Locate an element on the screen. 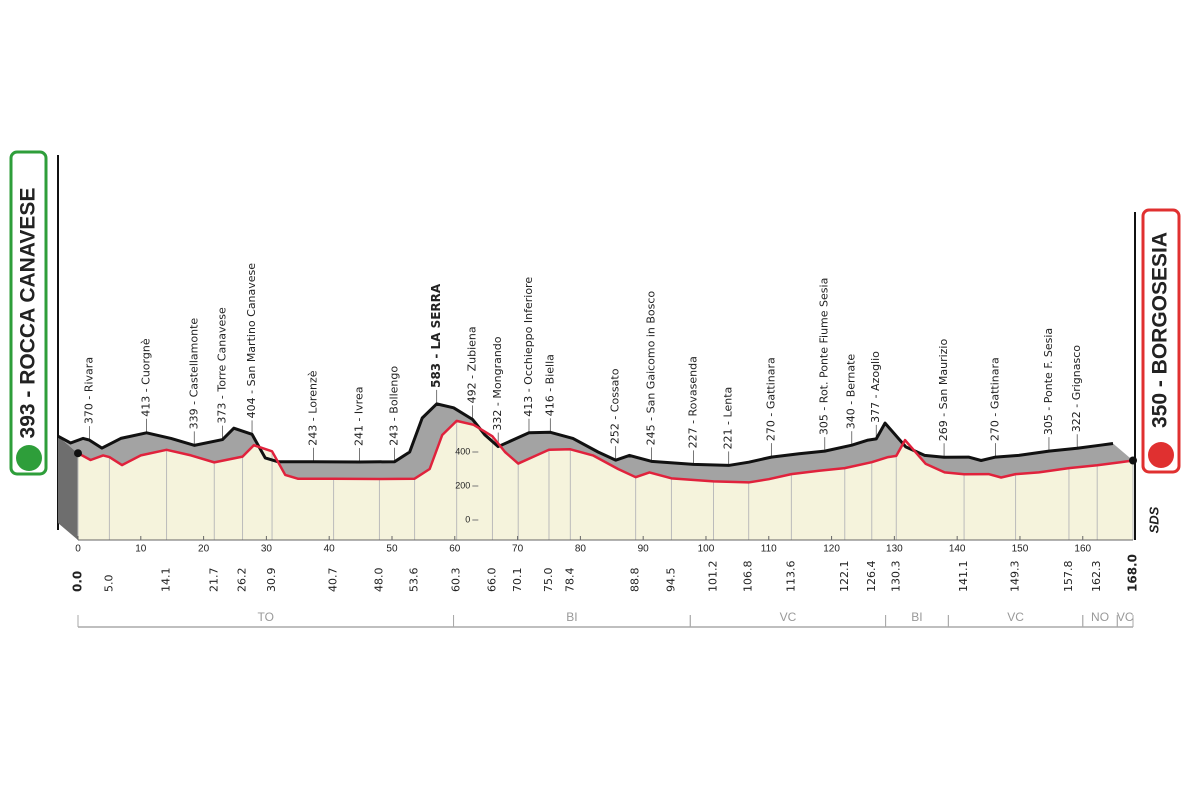 This screenshot has width=1200, height=799. annotation: 377 - Azoglio is located at coordinates (875, 387).